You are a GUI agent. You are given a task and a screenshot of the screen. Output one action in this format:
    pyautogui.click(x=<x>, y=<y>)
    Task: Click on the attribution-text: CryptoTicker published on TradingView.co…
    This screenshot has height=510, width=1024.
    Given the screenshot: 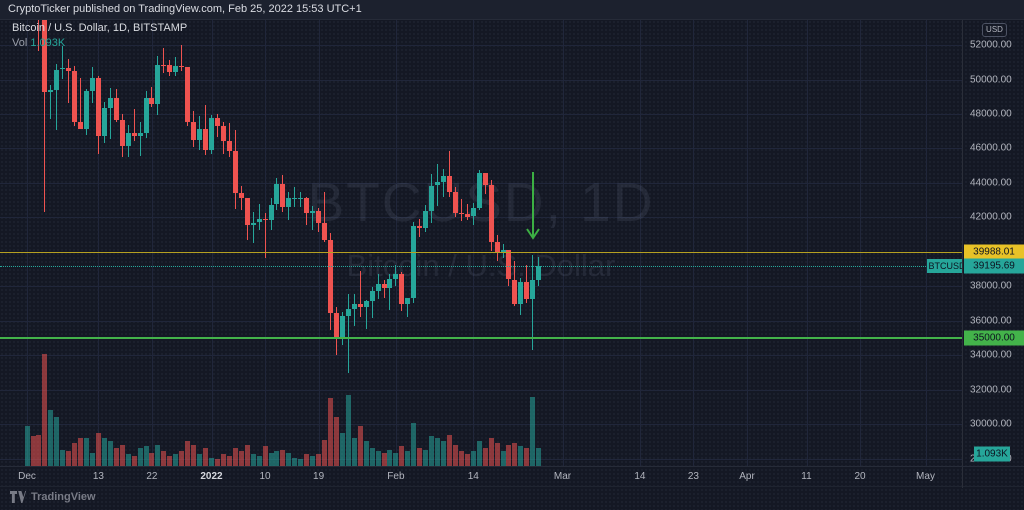 What is the action you would take?
    pyautogui.click(x=185, y=9)
    